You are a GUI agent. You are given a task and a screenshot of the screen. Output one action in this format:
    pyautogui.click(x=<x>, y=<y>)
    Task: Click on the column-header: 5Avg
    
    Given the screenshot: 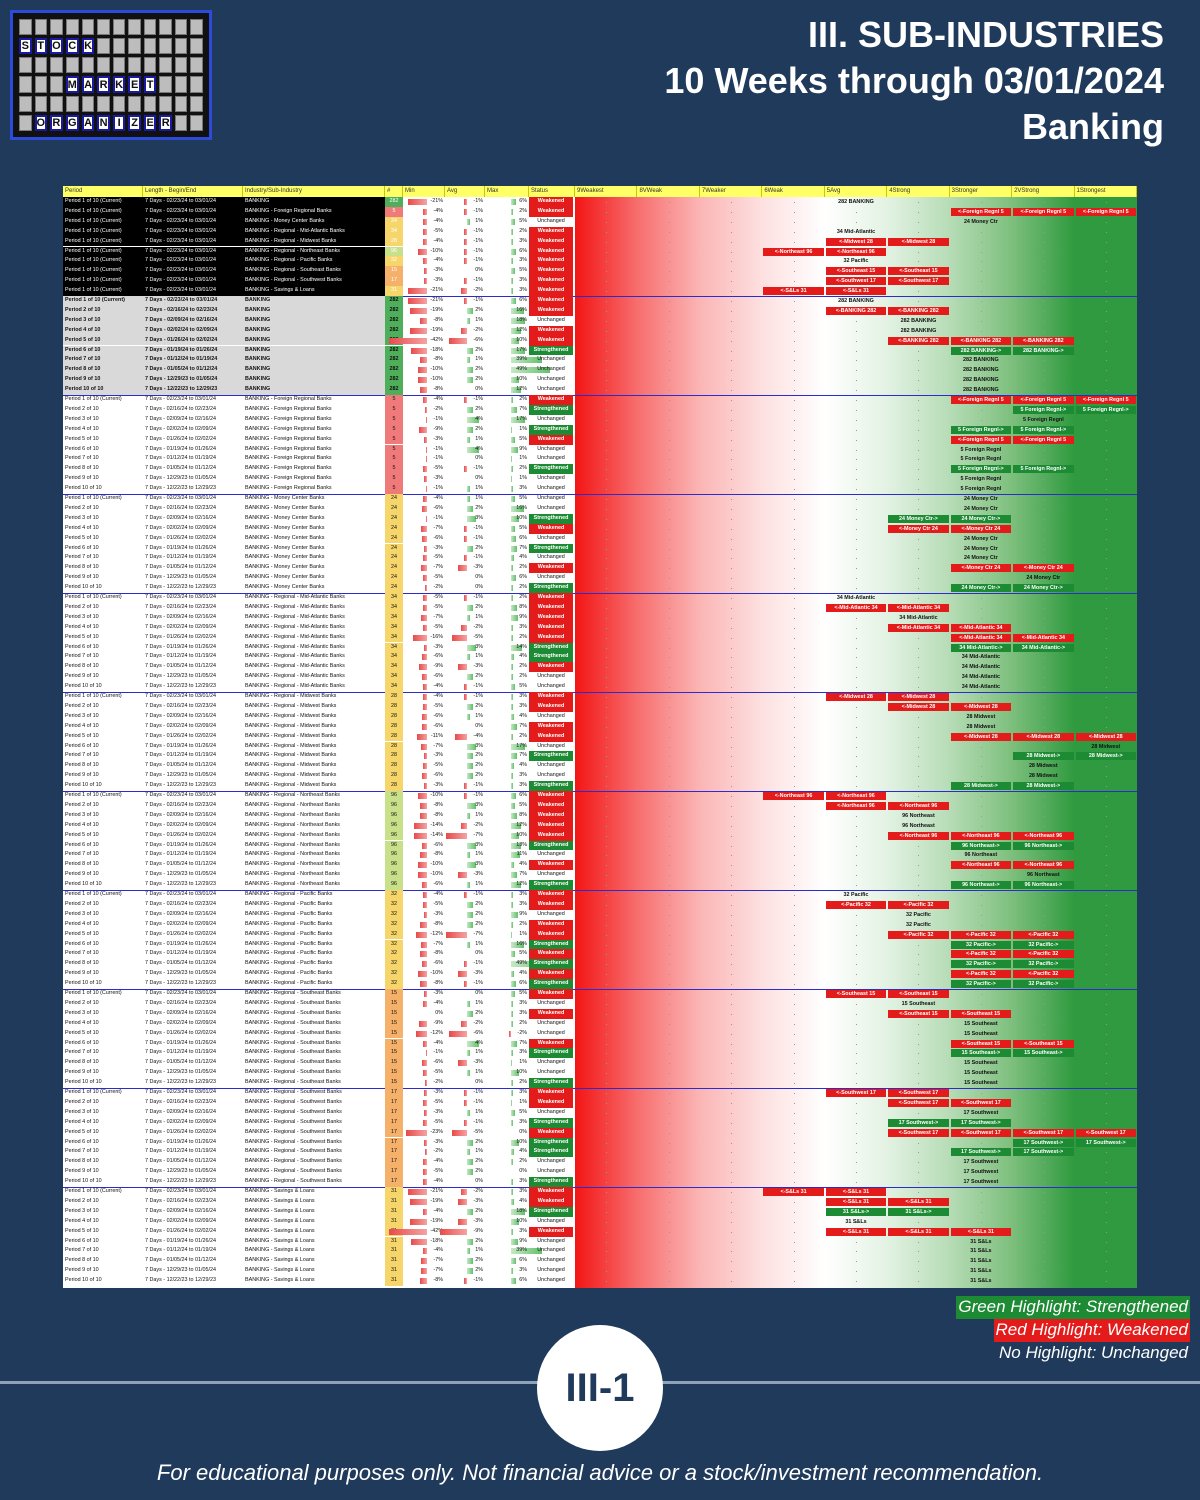 What is the action you would take?
    pyautogui.click(x=856, y=191)
    